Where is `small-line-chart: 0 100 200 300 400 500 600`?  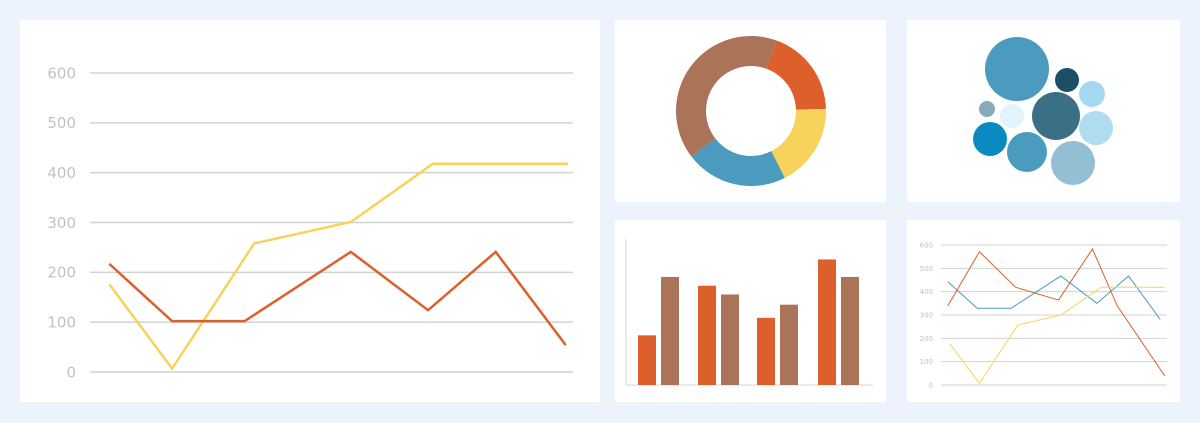 small-line-chart: 0 100 200 300 400 500 600 is located at coordinates (1043, 315).